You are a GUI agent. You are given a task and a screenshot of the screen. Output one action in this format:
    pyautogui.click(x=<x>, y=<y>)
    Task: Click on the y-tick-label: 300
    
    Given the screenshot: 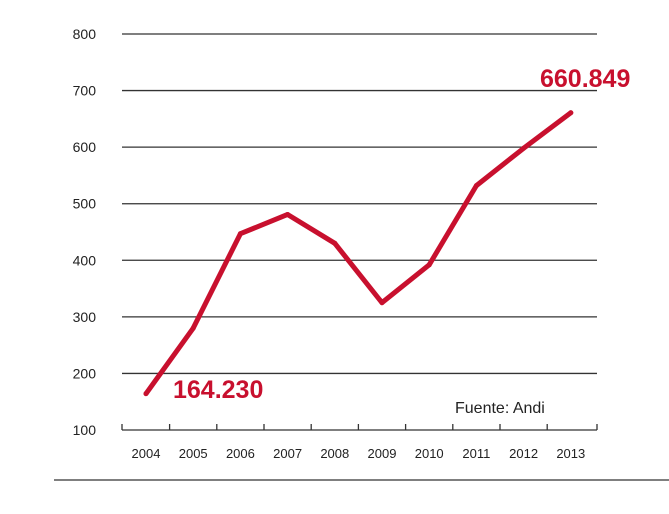 What is the action you would take?
    pyautogui.click(x=85, y=317)
    